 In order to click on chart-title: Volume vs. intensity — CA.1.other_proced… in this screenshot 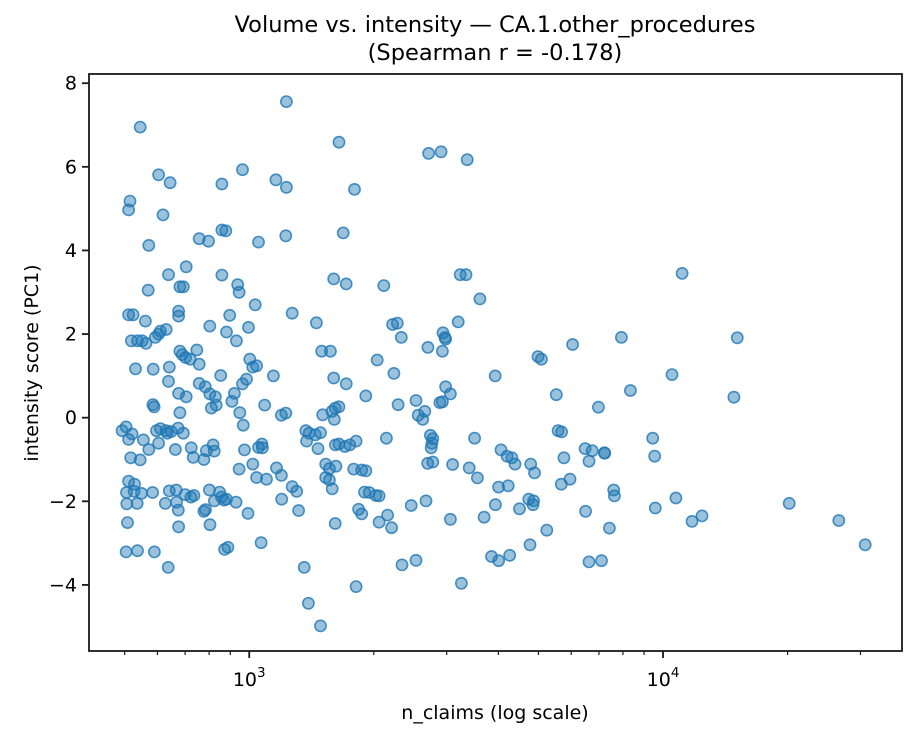, I will do `click(495, 25)`.